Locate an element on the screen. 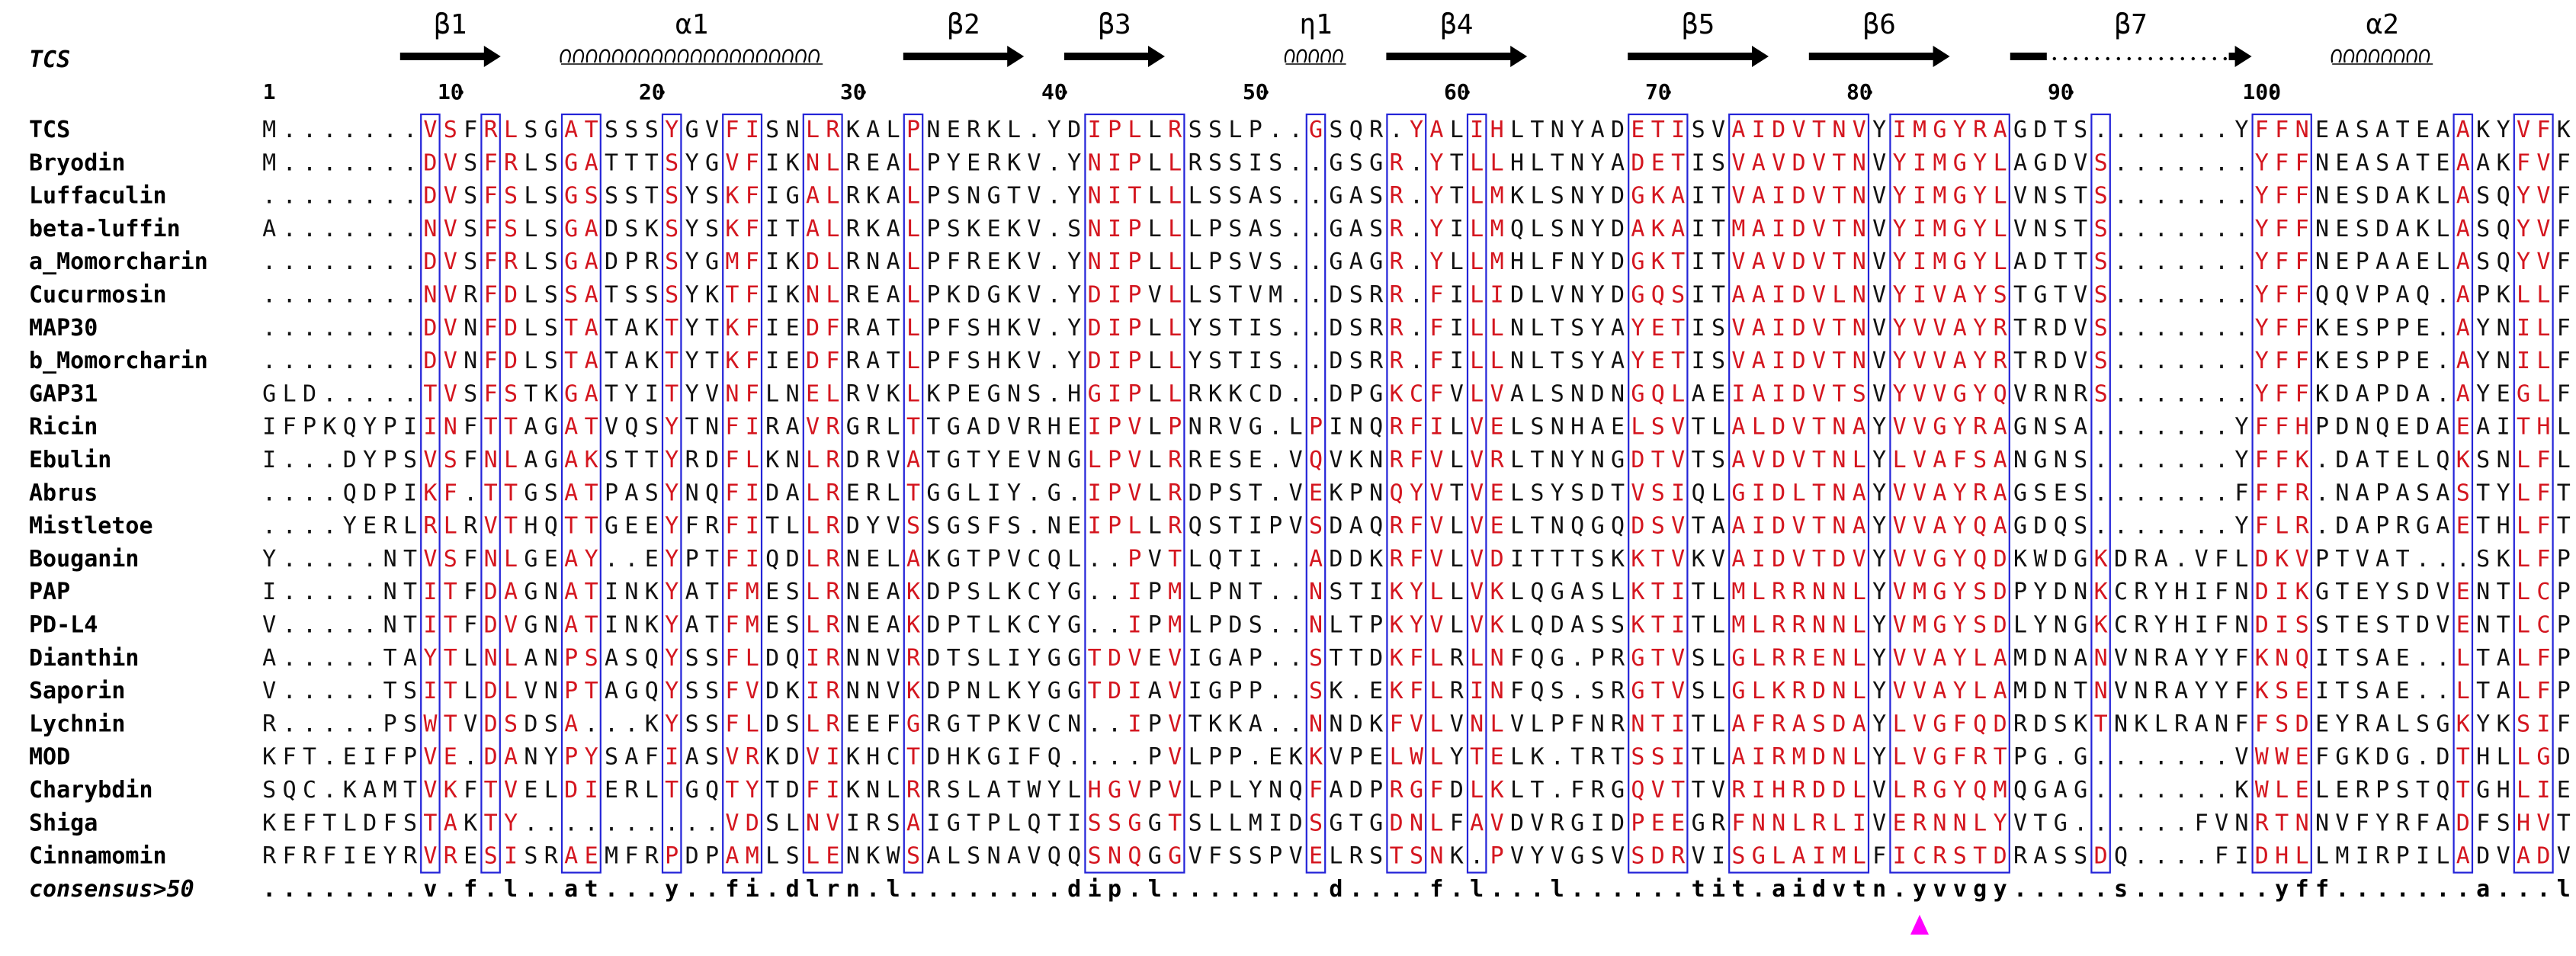  residue: D is located at coordinates (491, 691).